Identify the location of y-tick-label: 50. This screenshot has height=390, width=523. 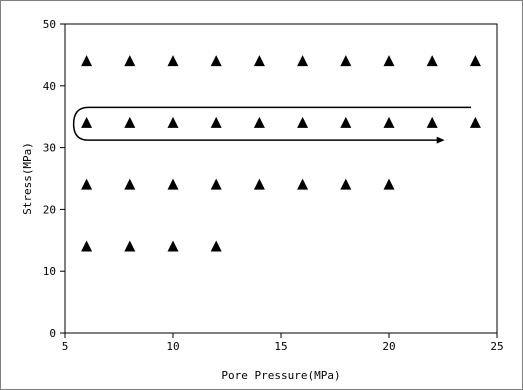
(49, 24).